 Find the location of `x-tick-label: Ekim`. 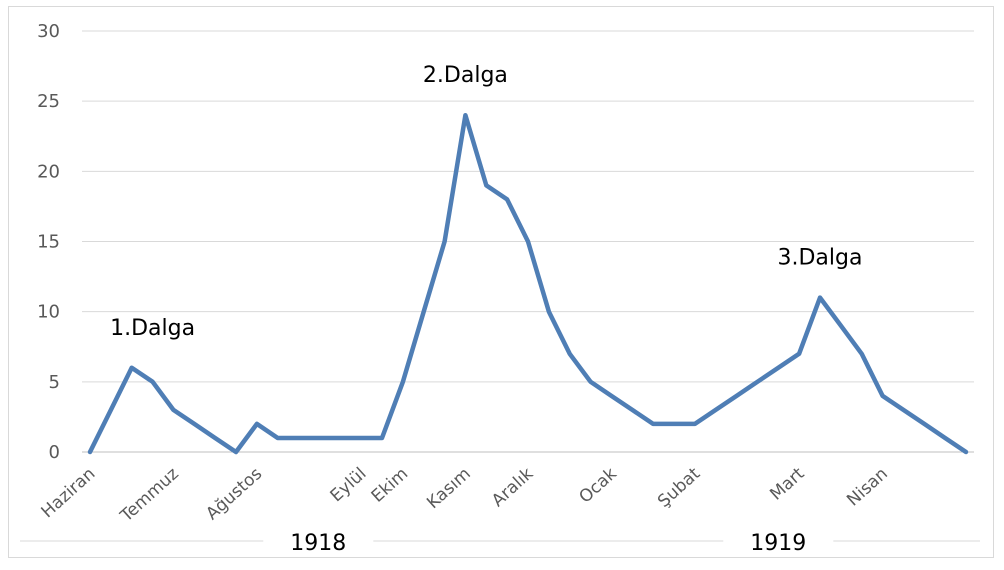

x-tick-label: Ekim is located at coordinates (390, 485).